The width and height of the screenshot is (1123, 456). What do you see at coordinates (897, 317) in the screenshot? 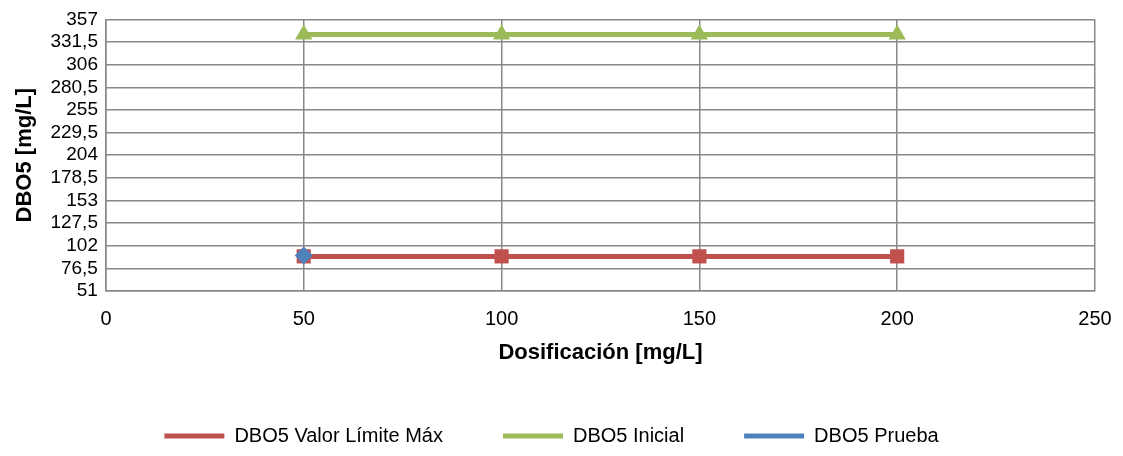
I see `x-tick-label: 200` at bounding box center [897, 317].